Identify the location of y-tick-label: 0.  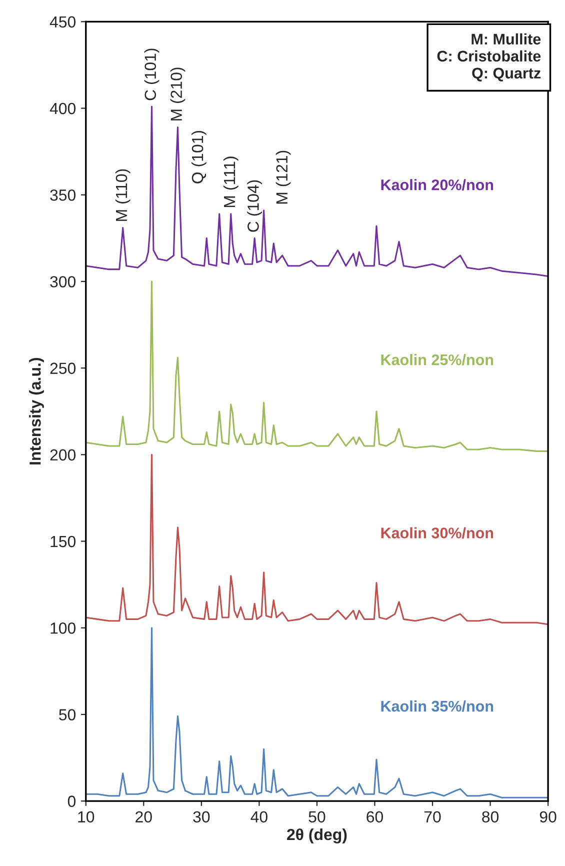
(72, 801).